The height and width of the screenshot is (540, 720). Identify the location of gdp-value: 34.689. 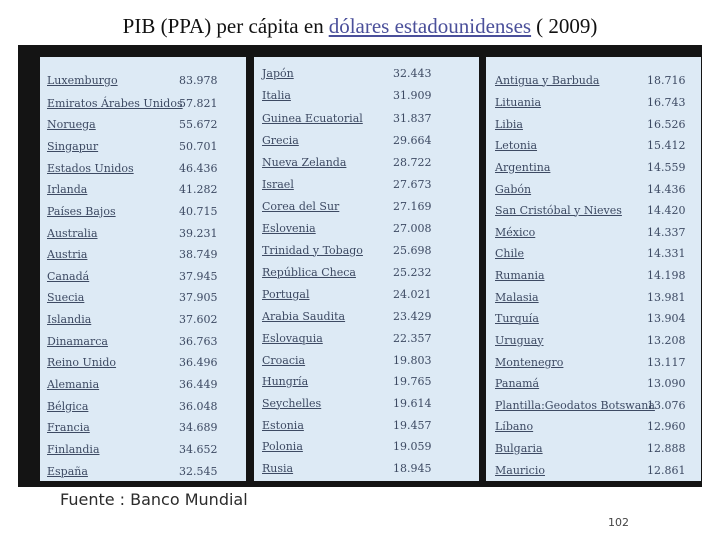
(198, 427).